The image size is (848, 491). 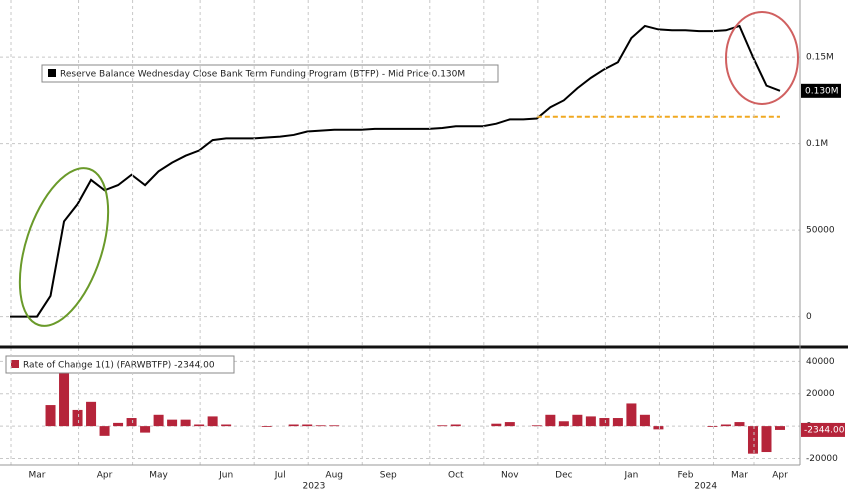 I want to click on x-tick-label: Jan, so click(x=630, y=476).